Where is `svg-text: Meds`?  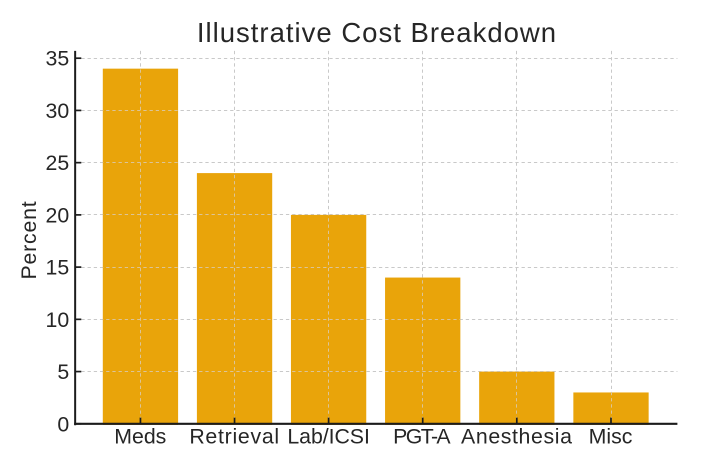
svg-text: Meds is located at coordinates (140, 437).